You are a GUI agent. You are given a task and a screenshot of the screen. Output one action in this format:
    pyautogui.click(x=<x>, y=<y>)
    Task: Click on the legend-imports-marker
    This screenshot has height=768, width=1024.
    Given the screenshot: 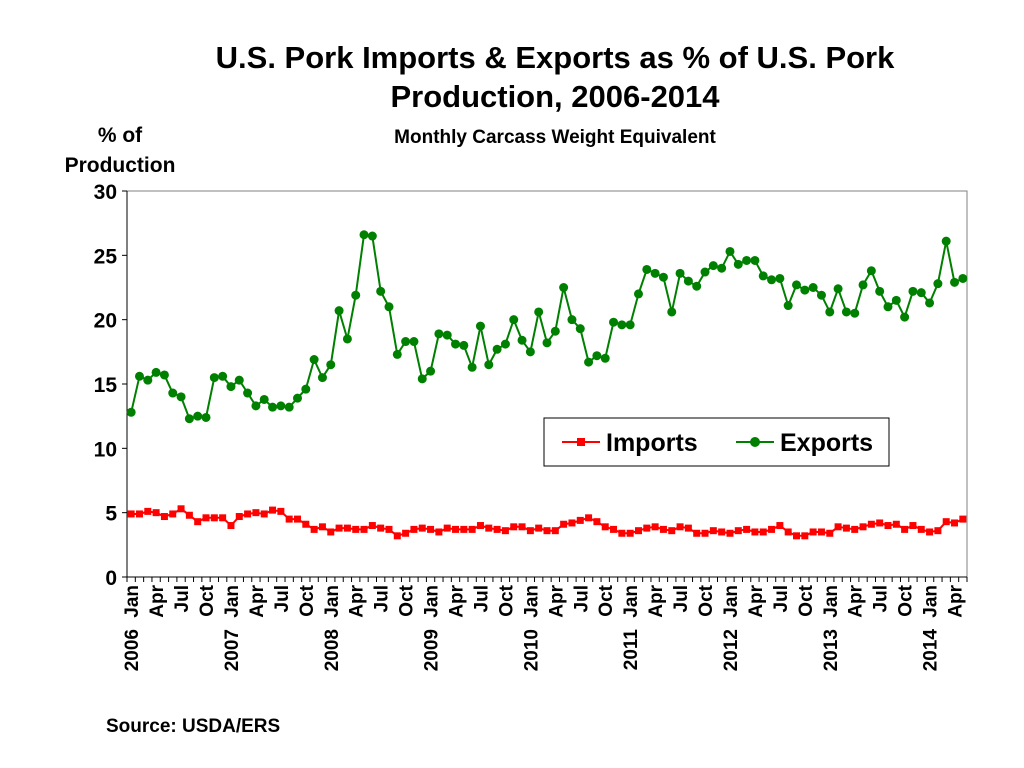 What is the action you would take?
    pyautogui.click(x=581, y=442)
    